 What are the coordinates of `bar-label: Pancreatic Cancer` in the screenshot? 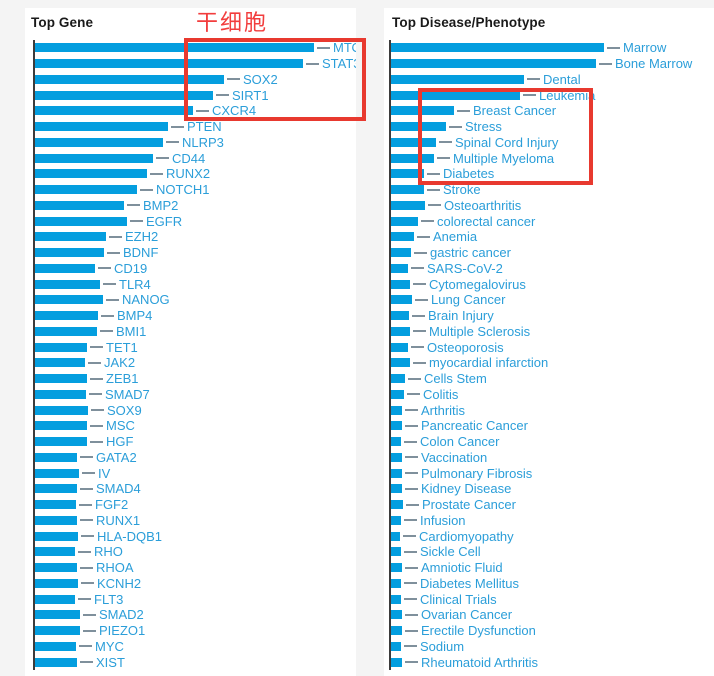 It's located at (474, 426).